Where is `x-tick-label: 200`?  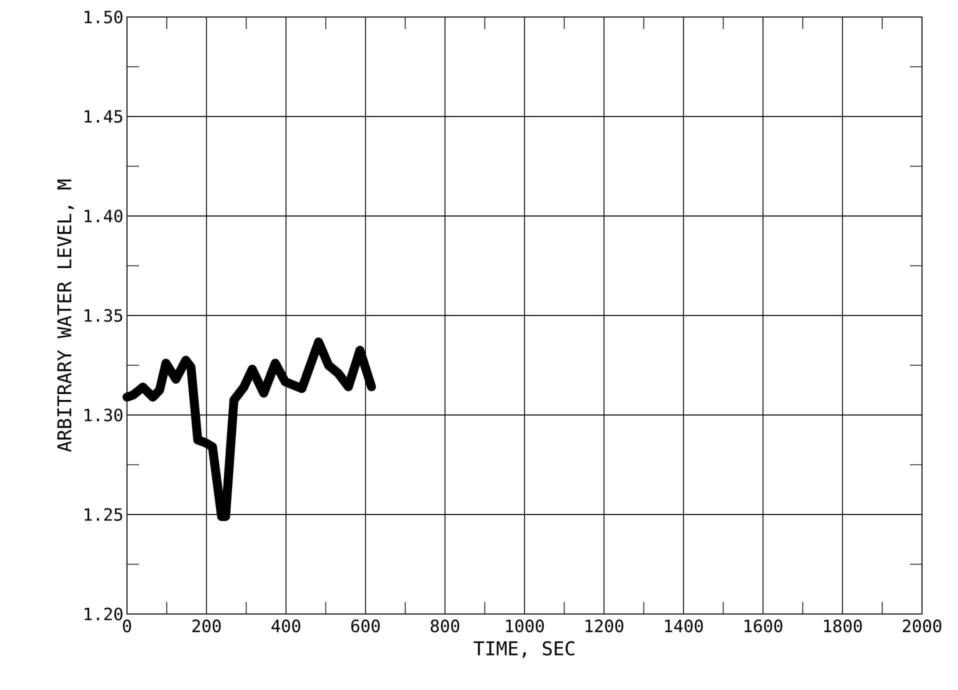 x-tick-label: 200 is located at coordinates (206, 626).